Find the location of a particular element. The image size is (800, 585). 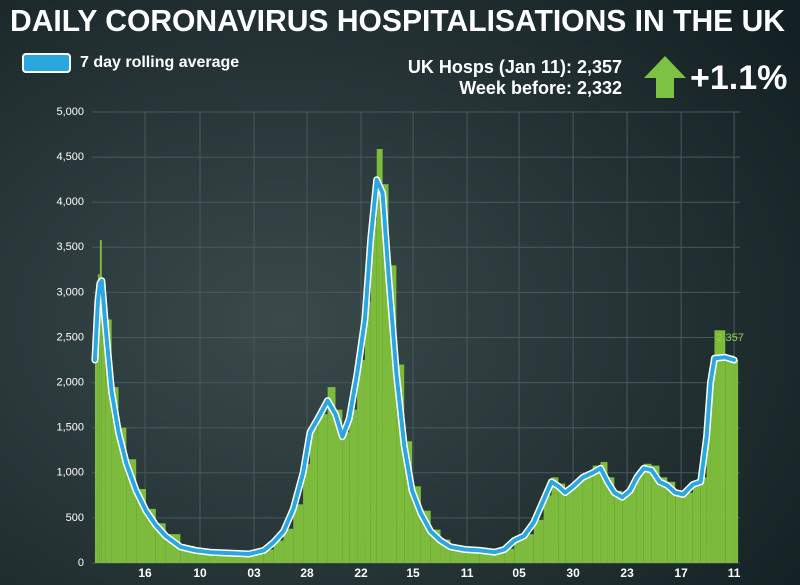

change-label: +1.1% is located at coordinates (738, 78).